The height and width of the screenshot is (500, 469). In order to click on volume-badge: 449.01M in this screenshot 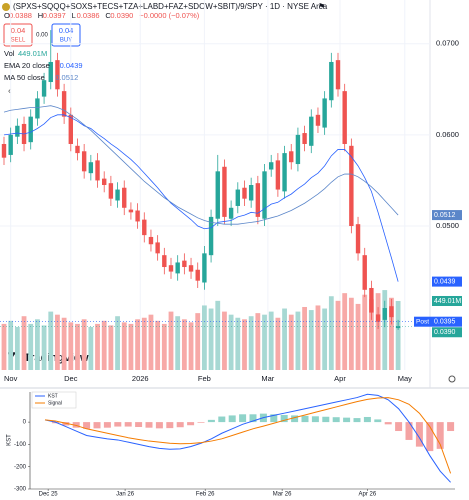, I will do `click(447, 301)`.